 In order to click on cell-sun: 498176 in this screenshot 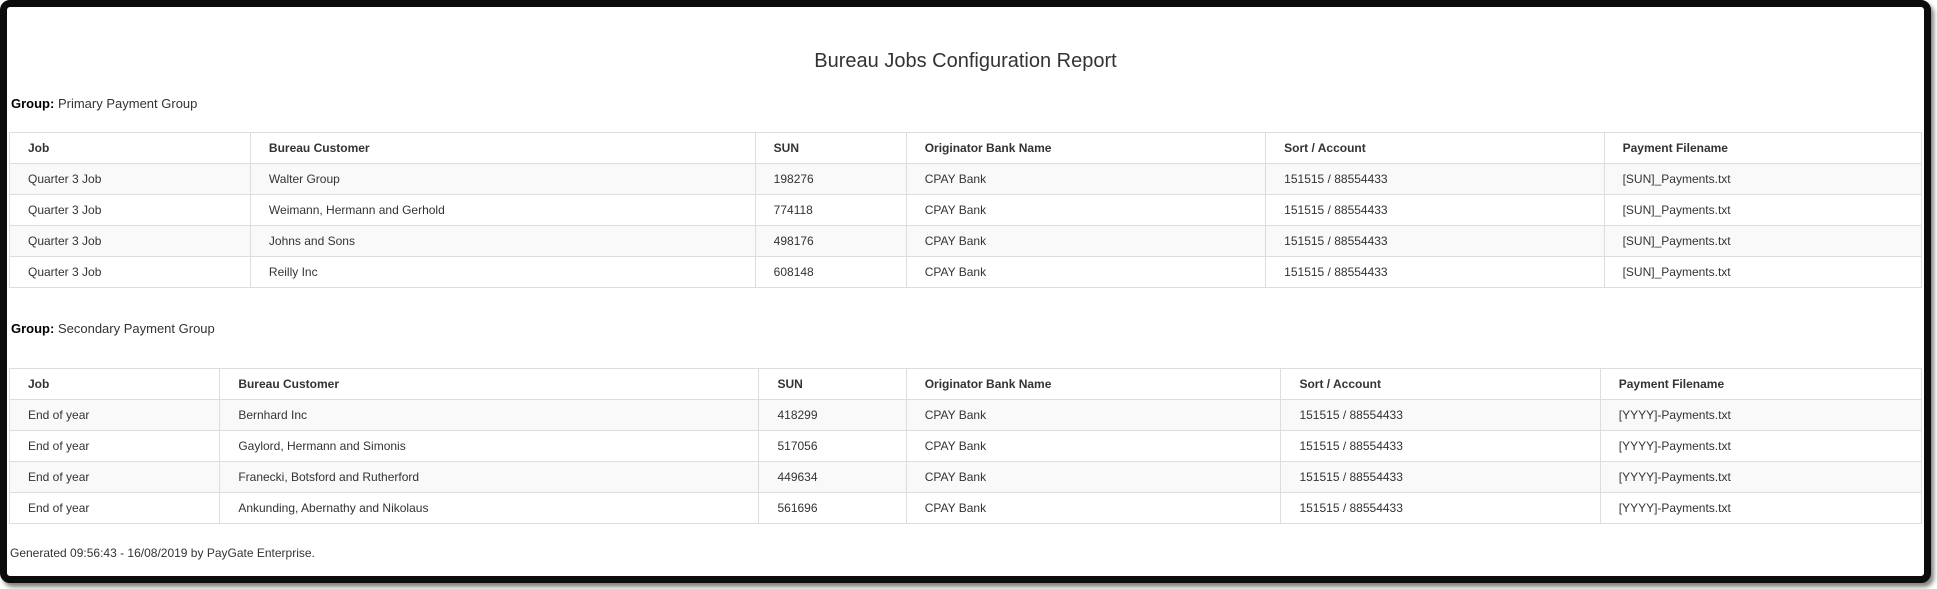, I will do `click(830, 241)`.